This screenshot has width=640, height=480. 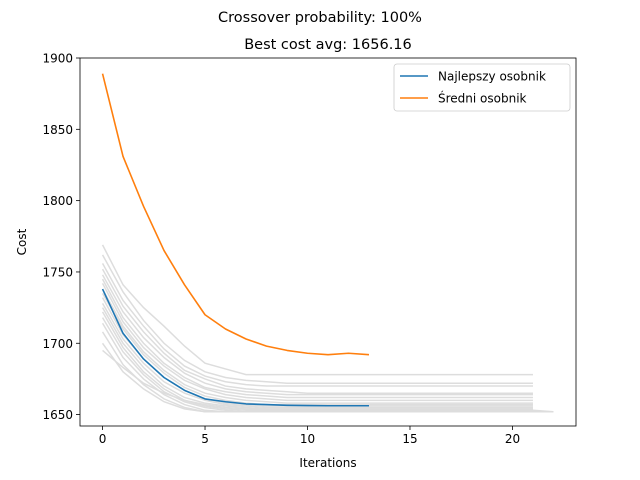 I want to click on y-tick-label: 1750, so click(x=57, y=272).